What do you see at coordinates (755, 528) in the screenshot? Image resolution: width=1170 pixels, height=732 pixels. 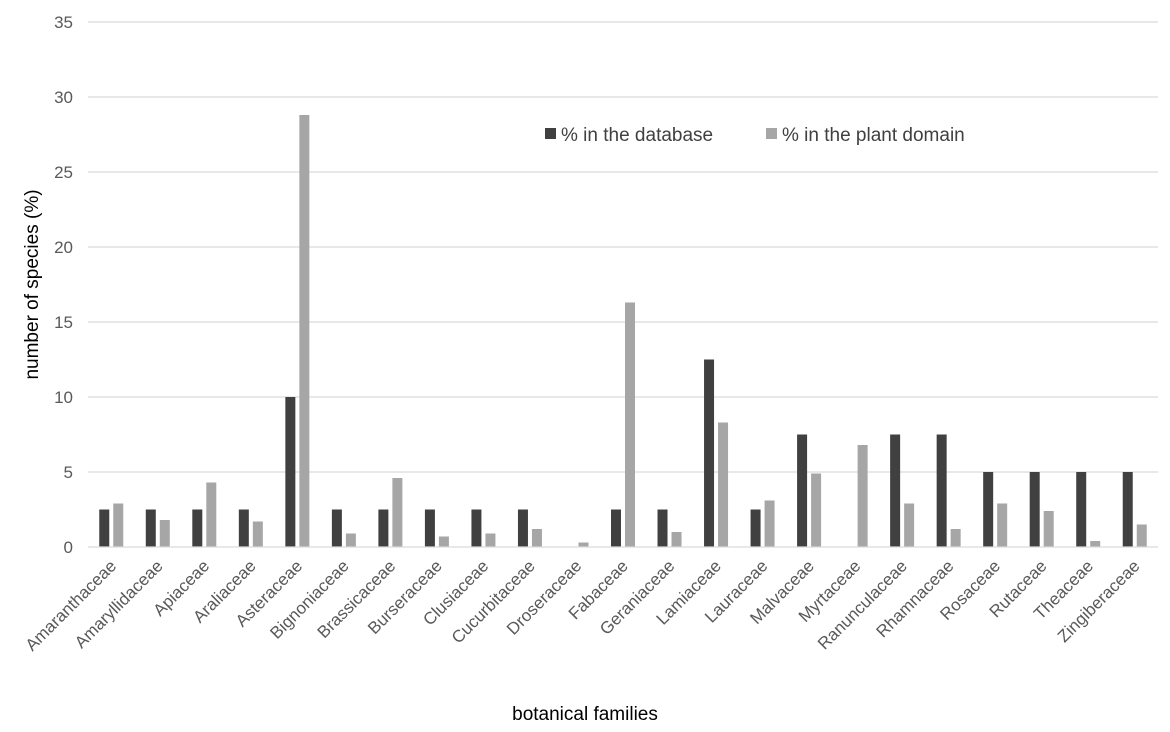 I see `bar-in-the-database-lauraceae` at bounding box center [755, 528].